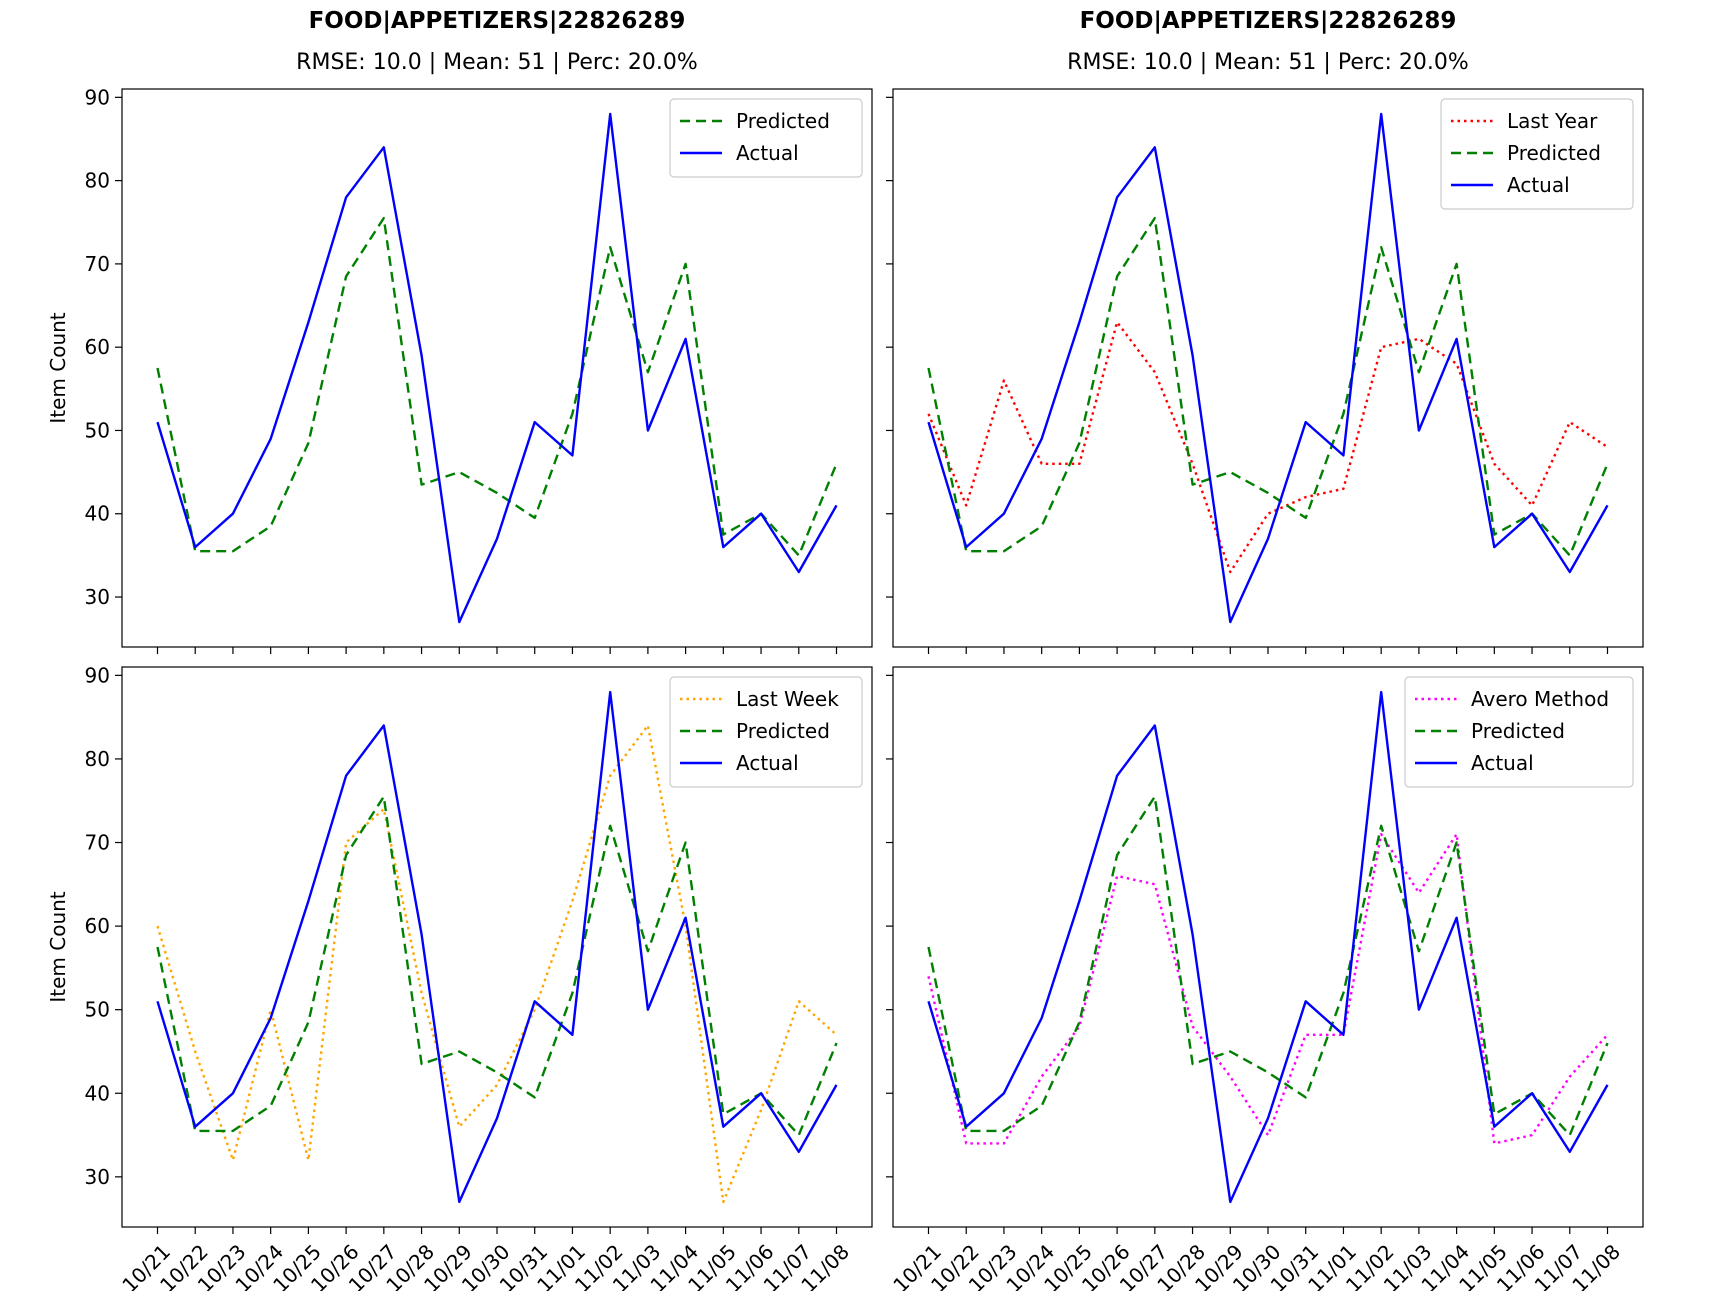 This screenshot has height=1291, width=1721. I want to click on series-line-last-year, so click(1268, 447).